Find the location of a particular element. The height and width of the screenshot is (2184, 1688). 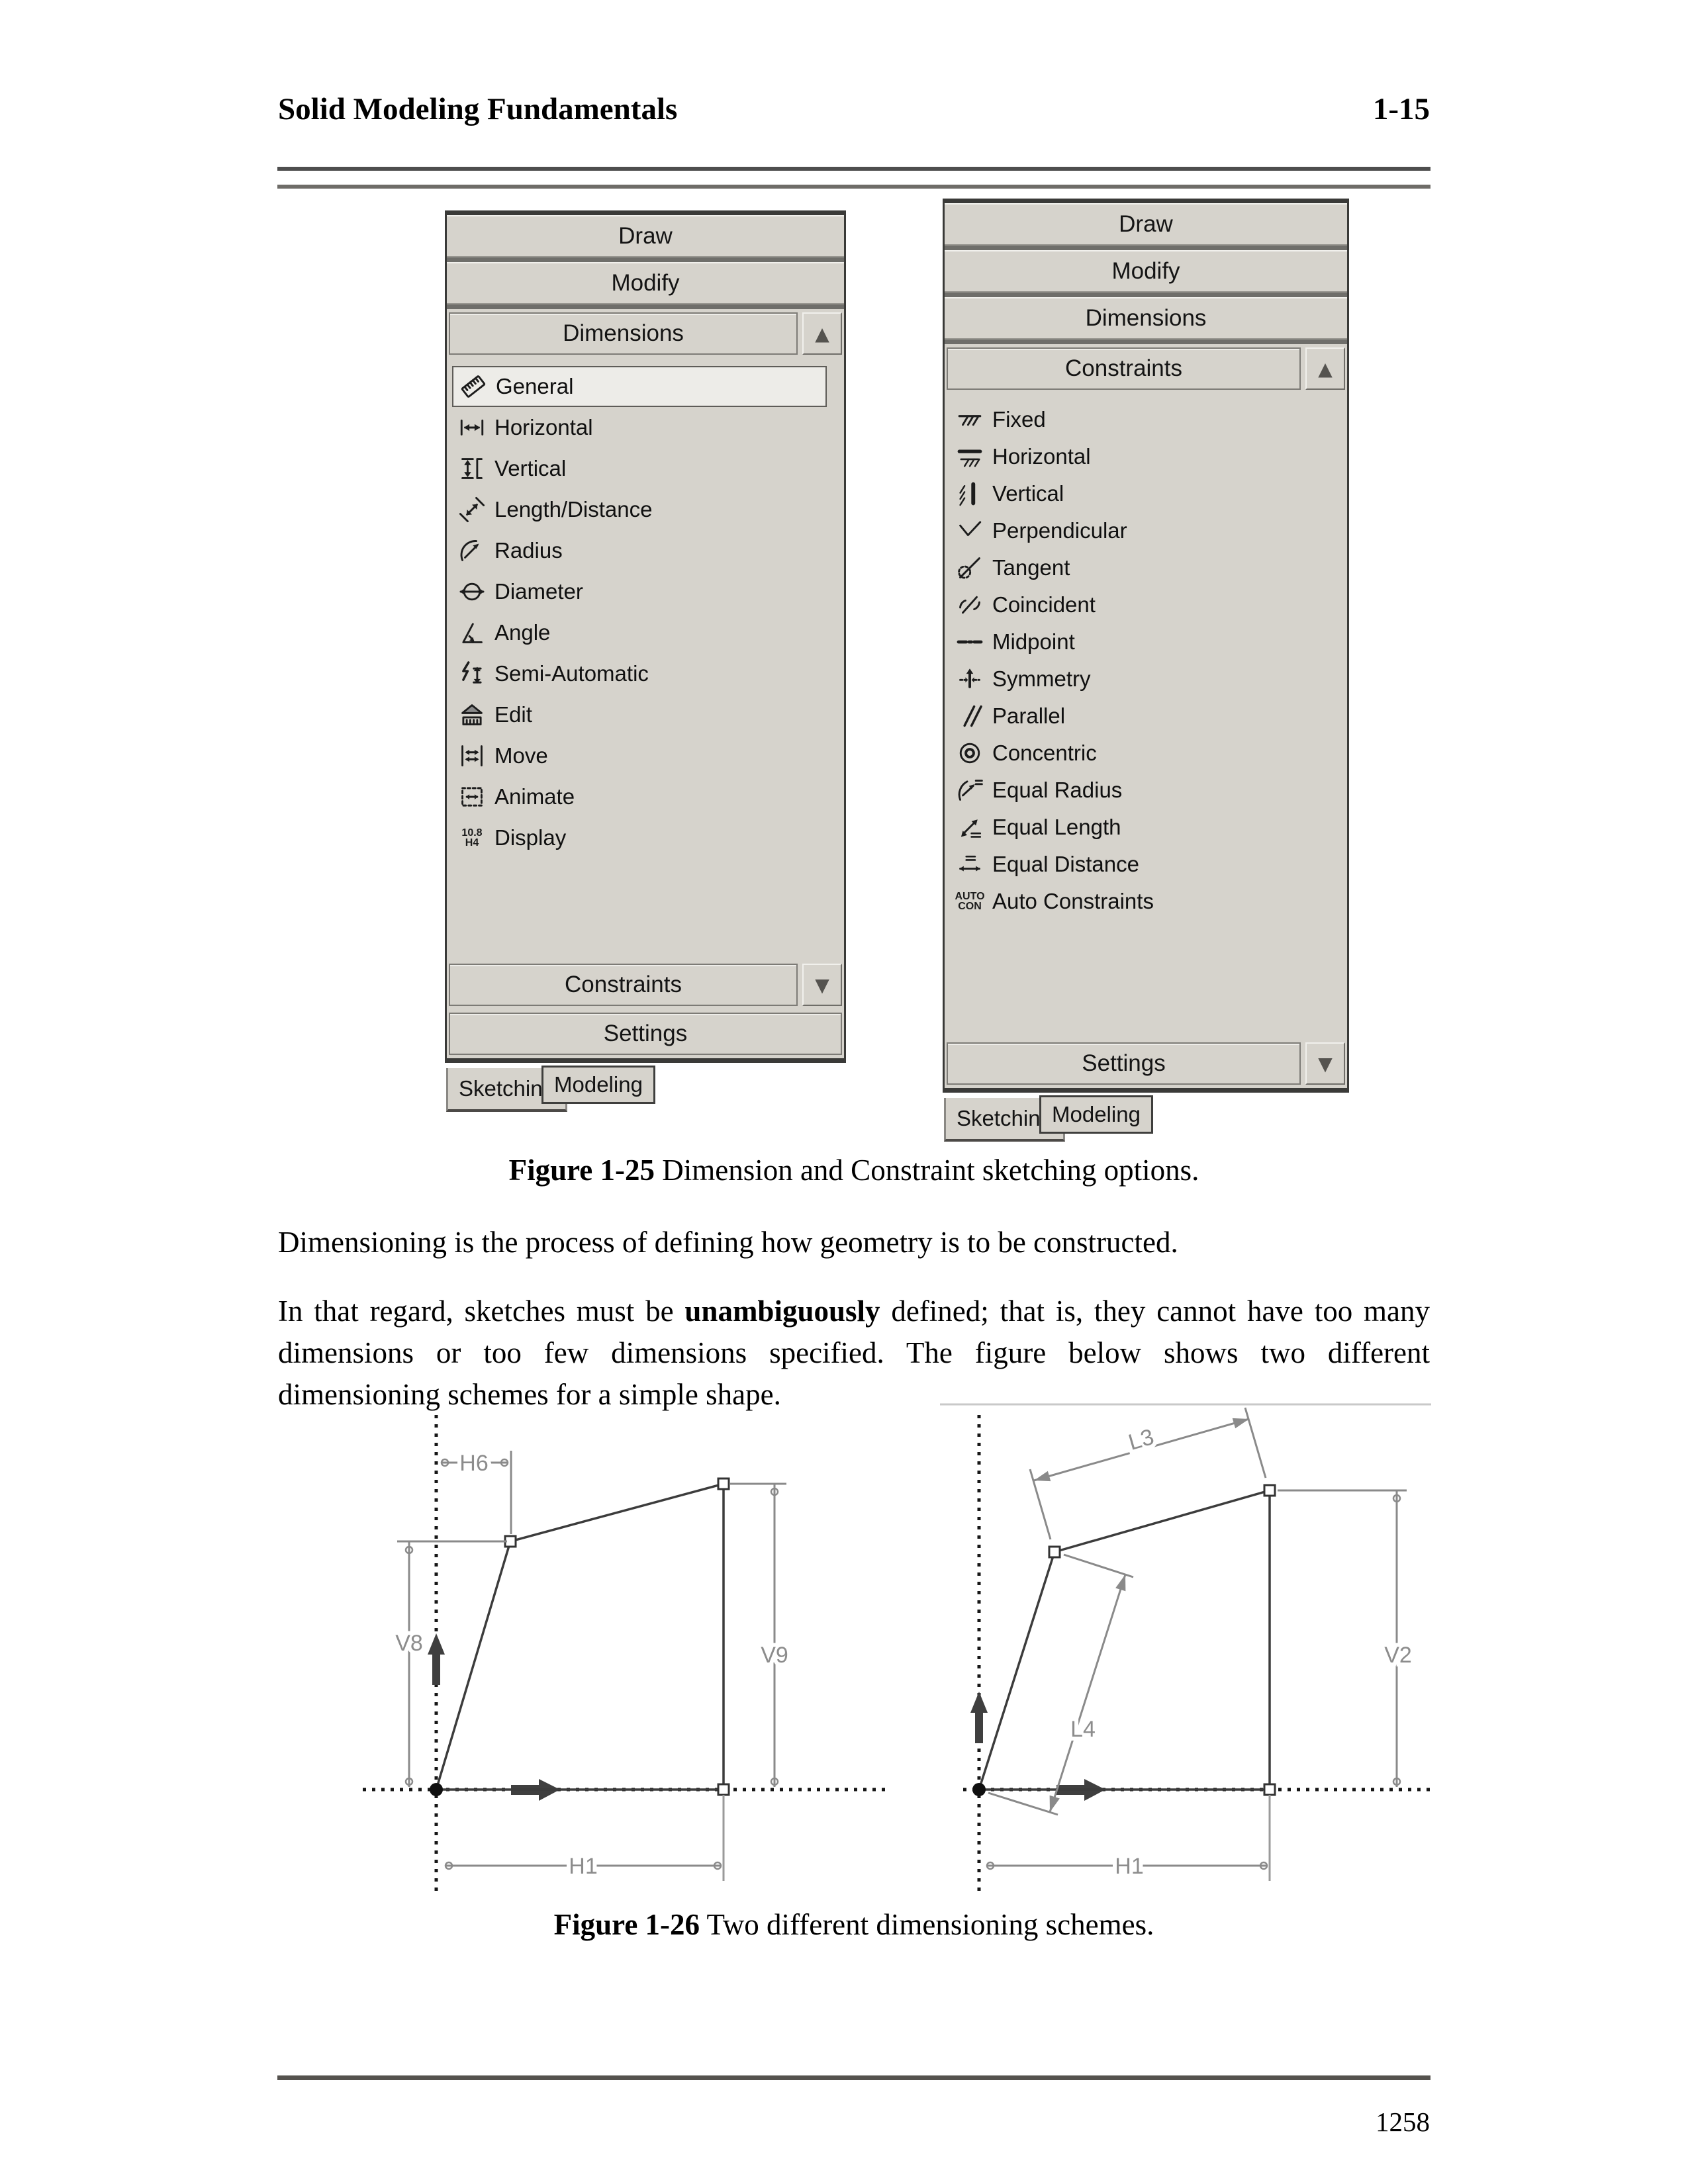

constraints-toolbox-tabs: Sketching Modeling is located at coordinates (1146, 1117).